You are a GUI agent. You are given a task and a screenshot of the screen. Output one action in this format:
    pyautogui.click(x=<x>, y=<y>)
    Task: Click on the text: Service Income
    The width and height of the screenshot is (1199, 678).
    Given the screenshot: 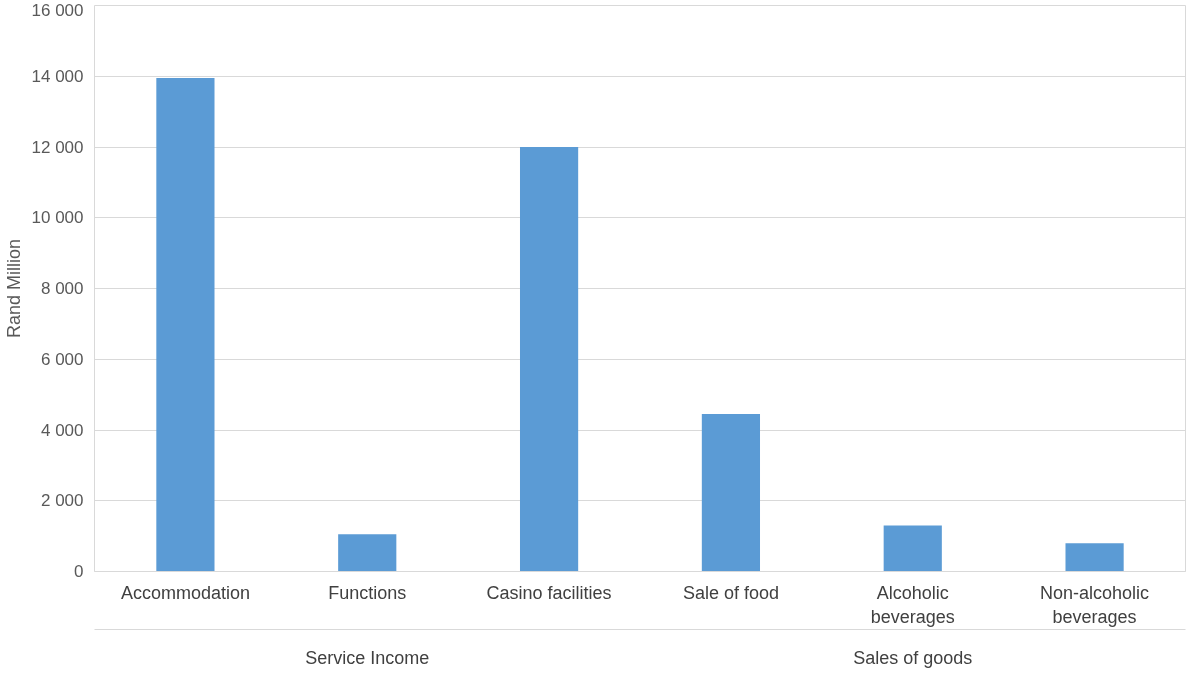 What is the action you would take?
    pyautogui.click(x=367, y=657)
    